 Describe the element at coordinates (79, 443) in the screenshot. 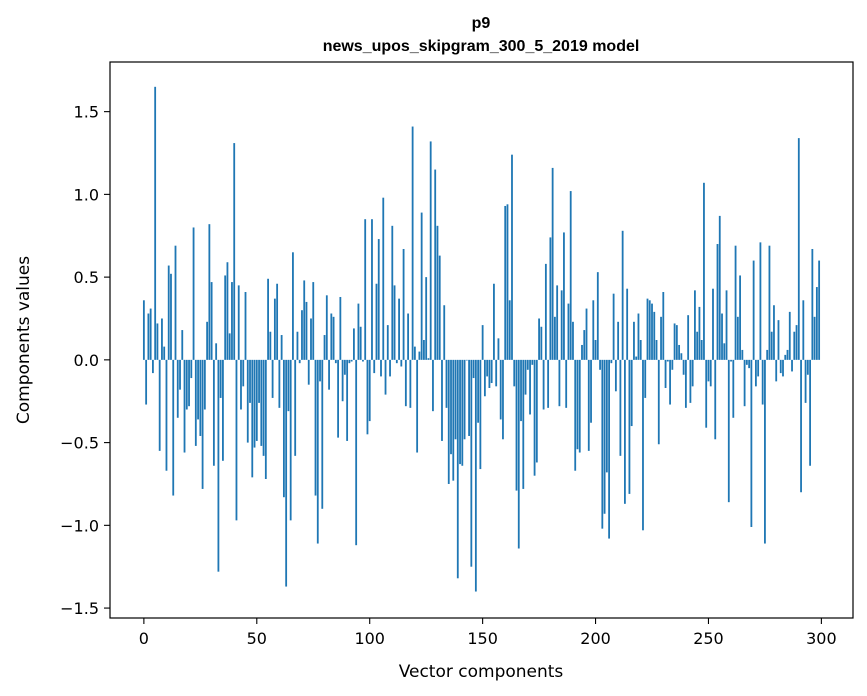

I see `y-tick-label: −0.5` at that location.